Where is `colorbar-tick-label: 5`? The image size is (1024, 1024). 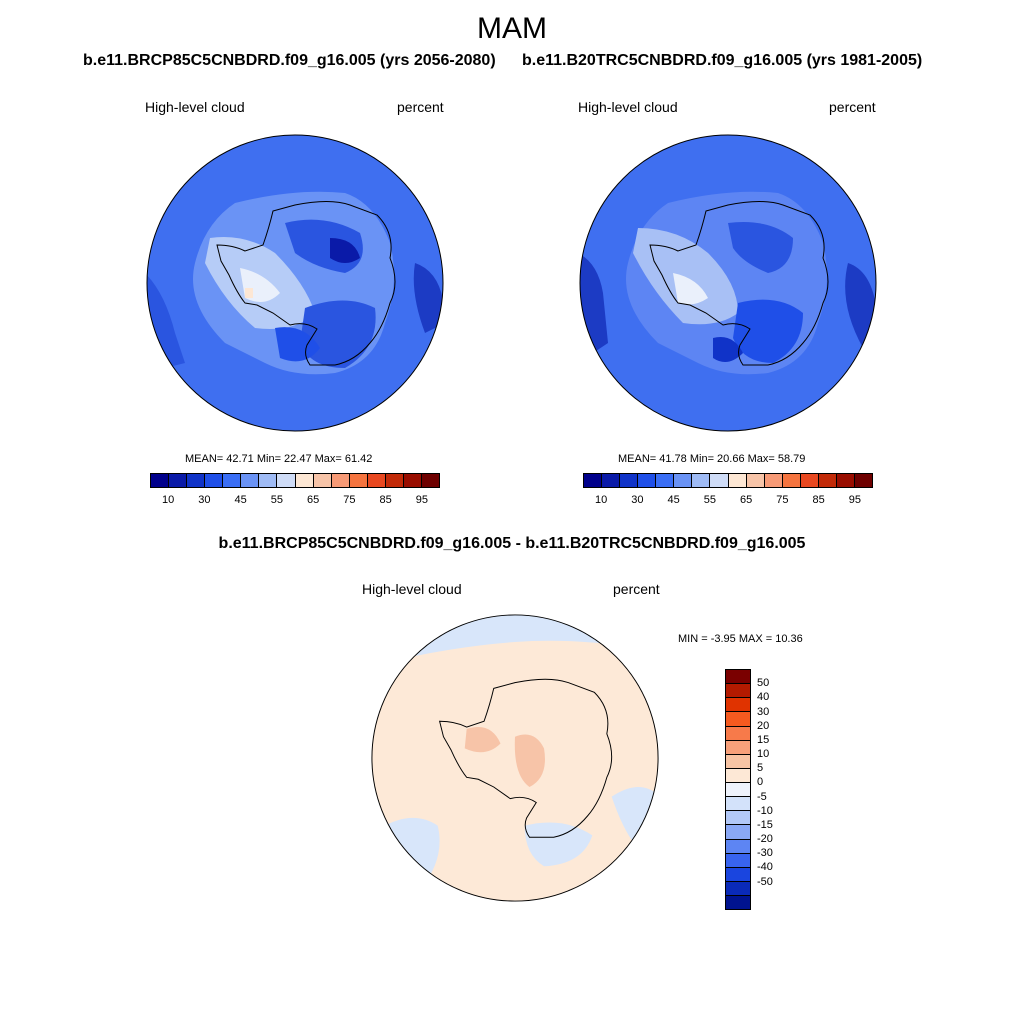
colorbar-tick-label: 5 is located at coordinates (760, 768).